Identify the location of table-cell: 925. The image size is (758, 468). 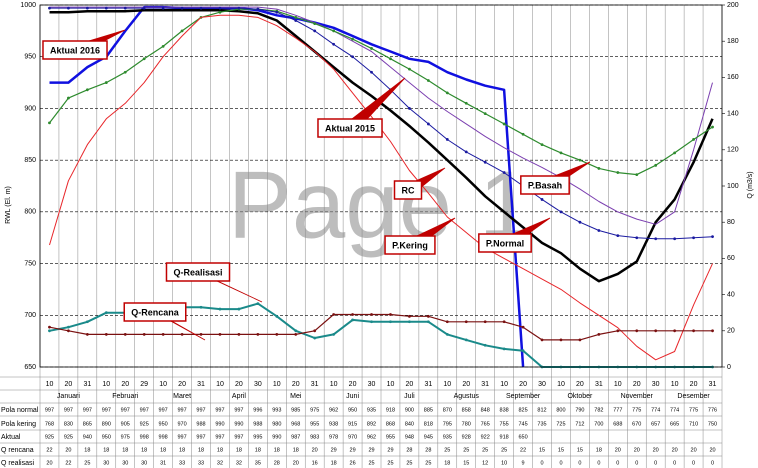
(144, 424).